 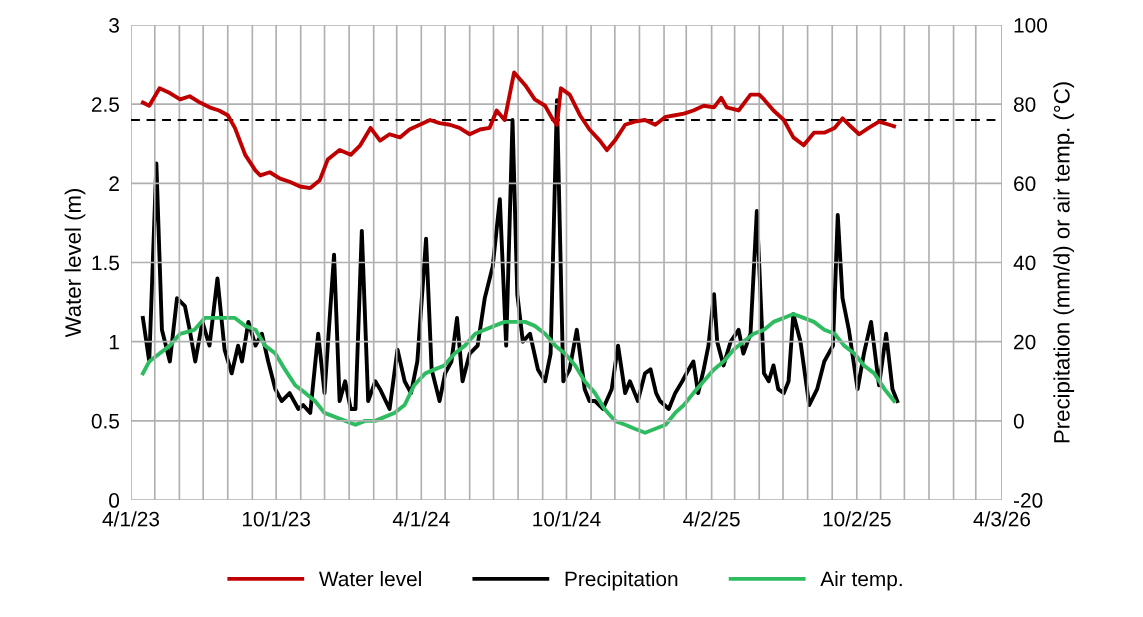 What do you see at coordinates (114, 25) in the screenshot?
I see `y-tick-label: 3` at bounding box center [114, 25].